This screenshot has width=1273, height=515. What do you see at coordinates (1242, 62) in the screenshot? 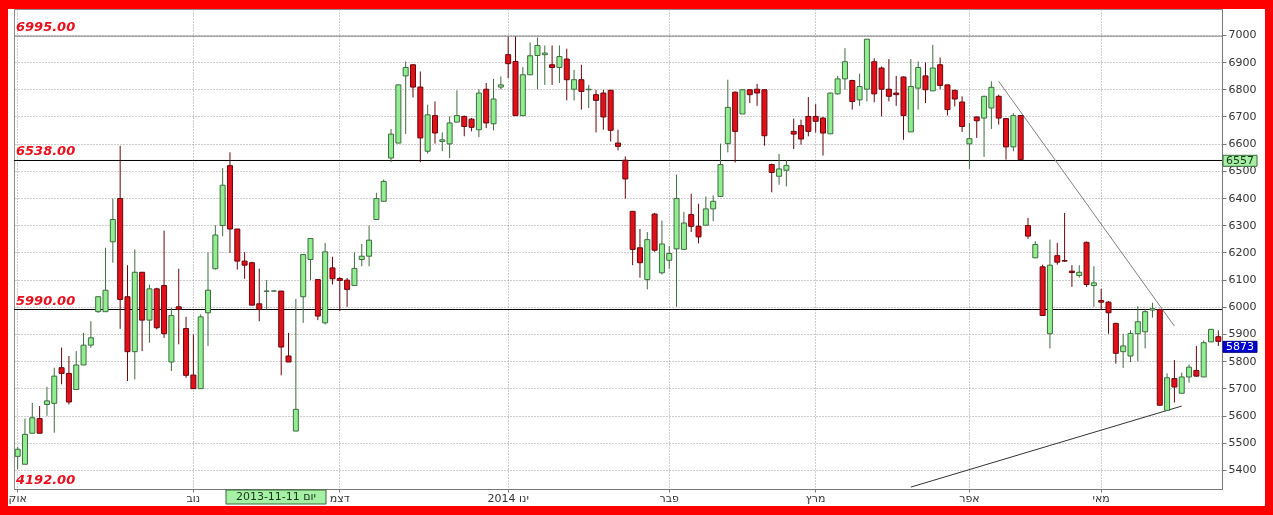
I see `y-tick-label: 6900` at bounding box center [1242, 62].